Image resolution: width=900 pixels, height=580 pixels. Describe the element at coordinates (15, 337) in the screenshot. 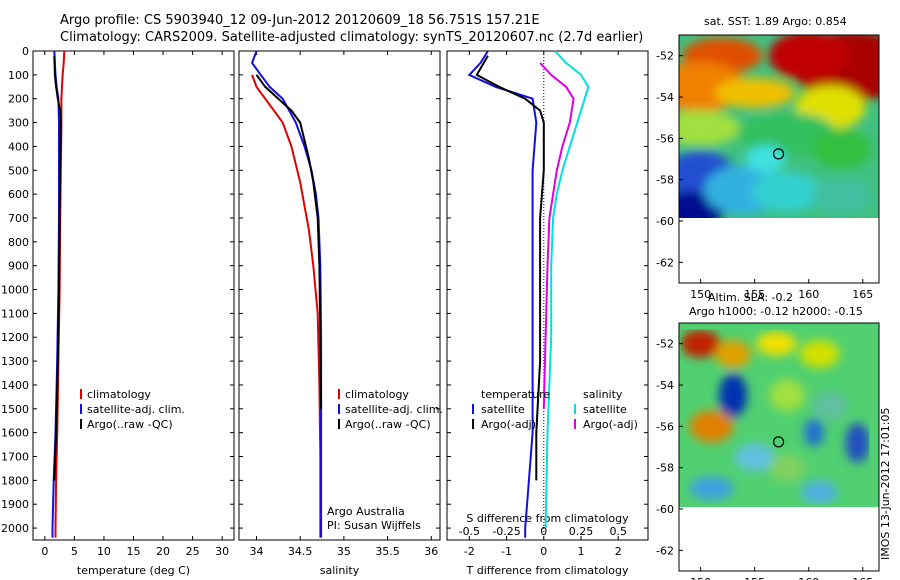

I see `y-tick-label: 1200` at that location.